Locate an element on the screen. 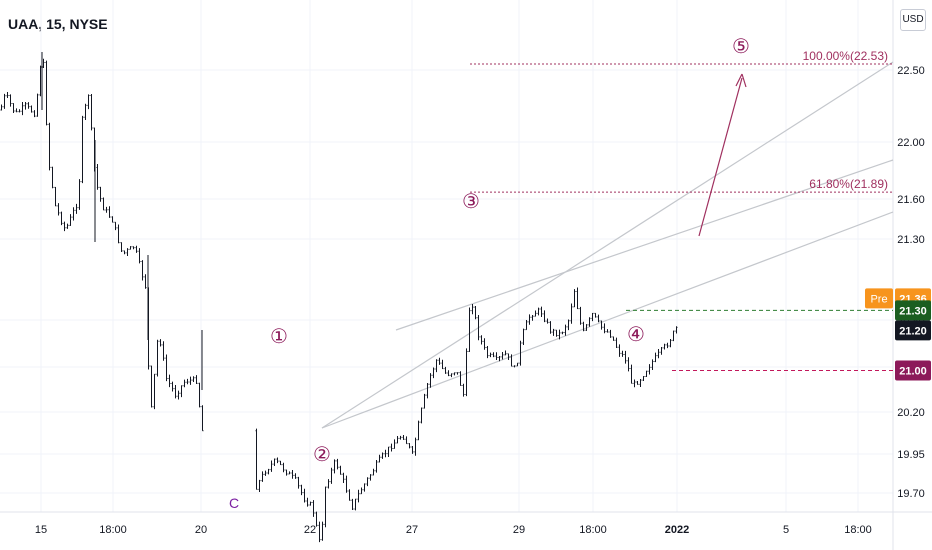  price-label-dark: 21.20 is located at coordinates (913, 331).